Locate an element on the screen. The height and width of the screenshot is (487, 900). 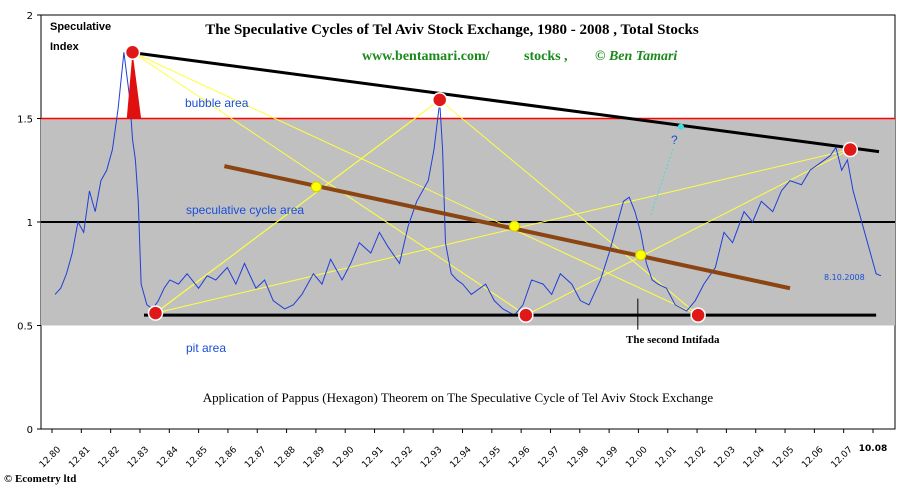
x-tick-label: 12.98 is located at coordinates (578, 457).